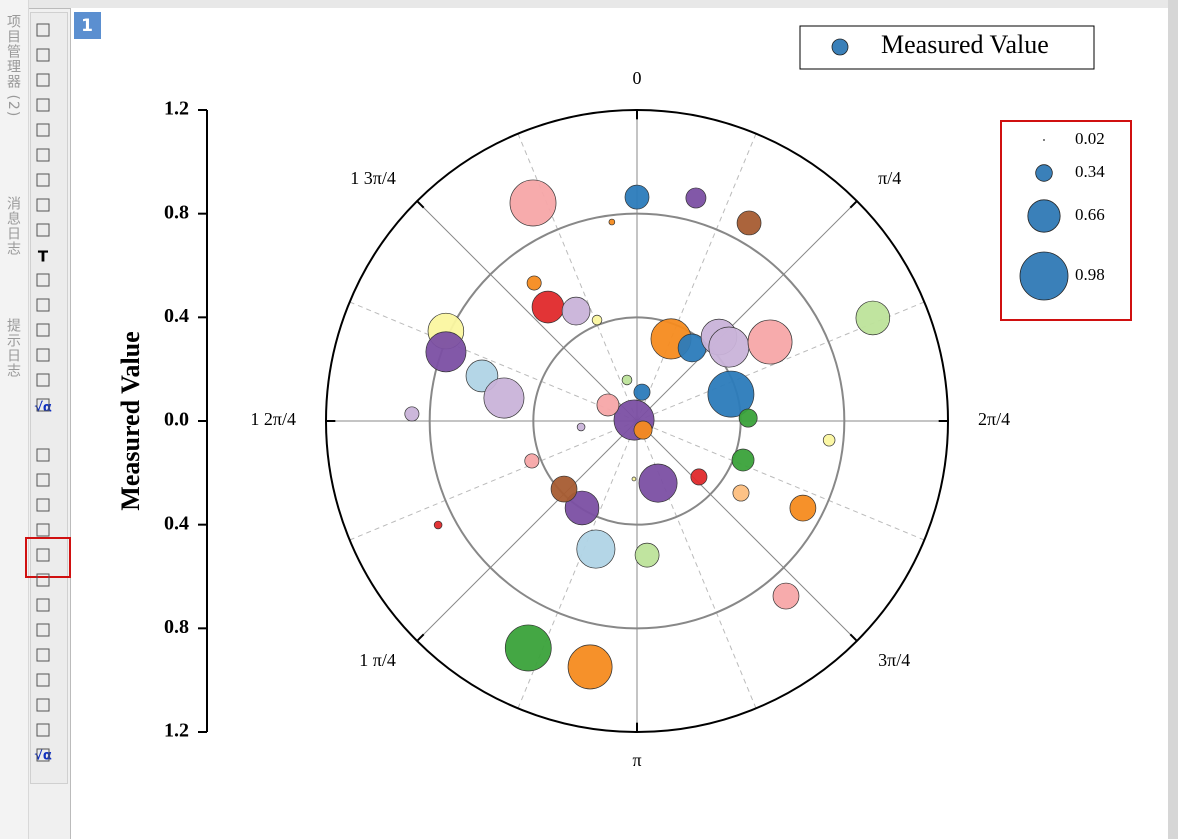 The height and width of the screenshot is (839, 1178). What do you see at coordinates (130, 420) in the screenshot?
I see `y-axis-title: Measured Value` at bounding box center [130, 420].